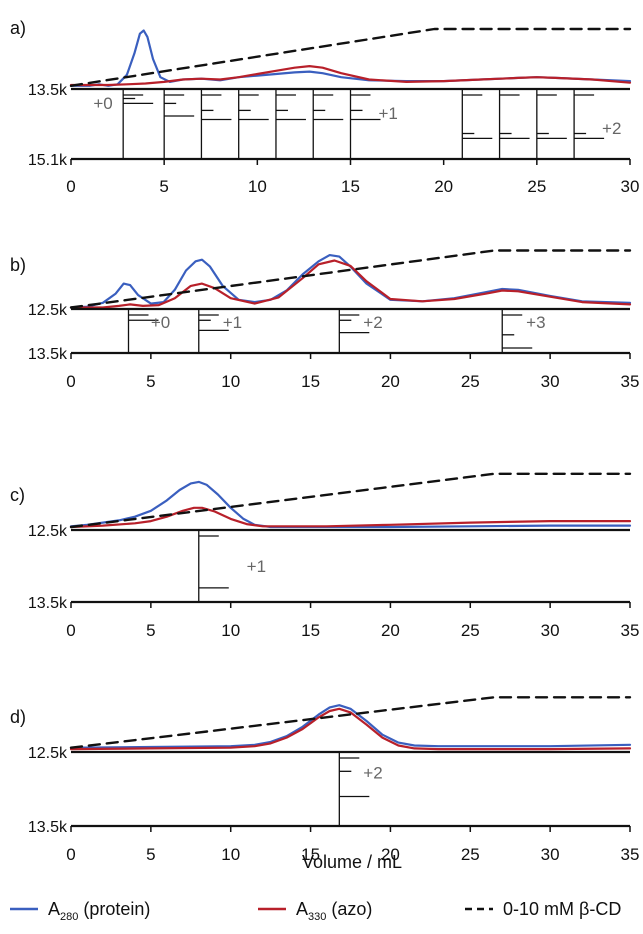 This screenshot has width=643, height=934. Describe the element at coordinates (535, 322) in the screenshot. I see `charge-annotation: +3` at that location.